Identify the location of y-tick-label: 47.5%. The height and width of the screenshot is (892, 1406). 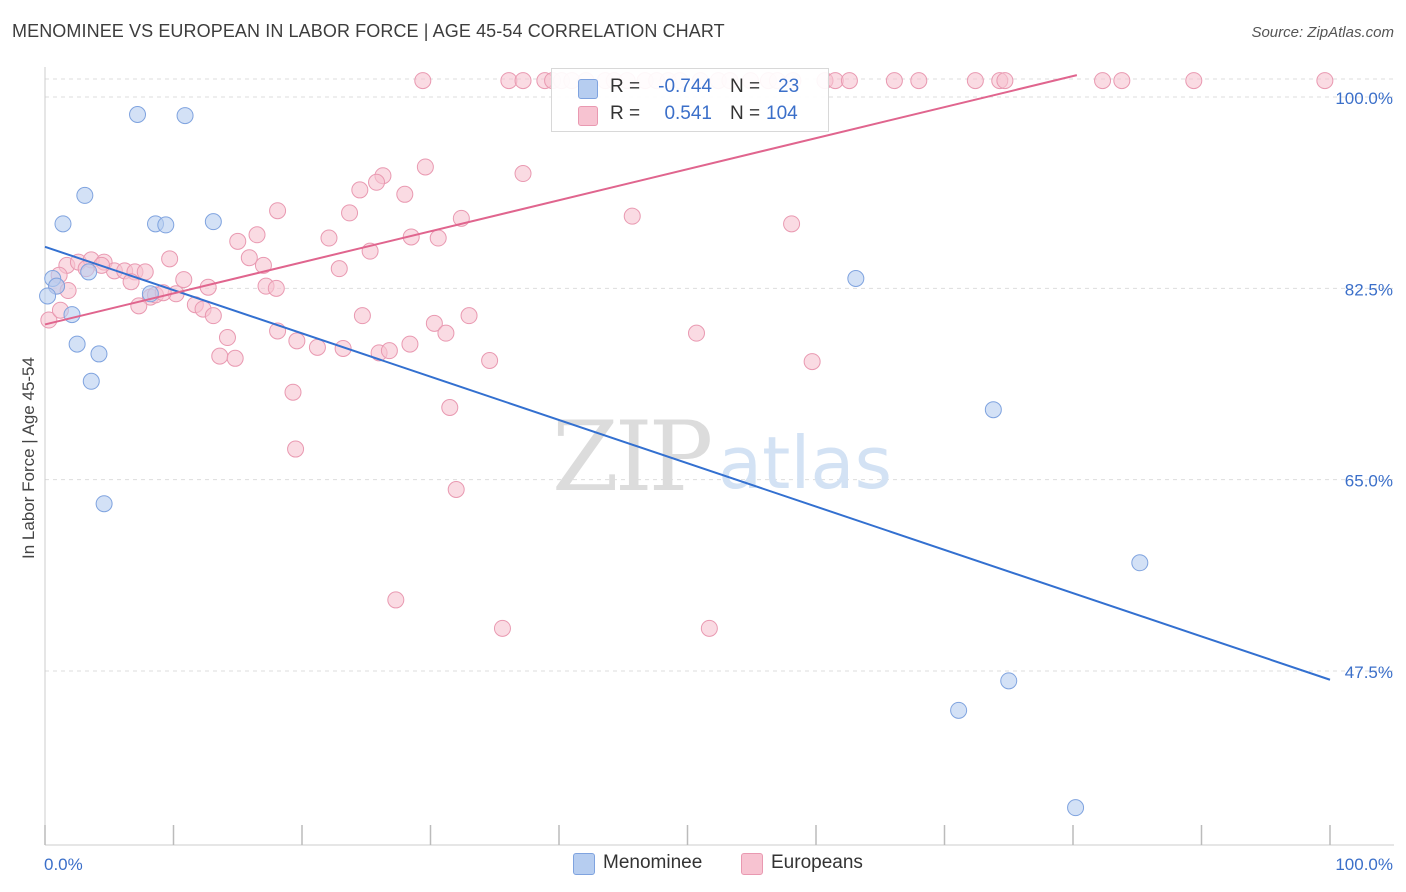
(1369, 672).